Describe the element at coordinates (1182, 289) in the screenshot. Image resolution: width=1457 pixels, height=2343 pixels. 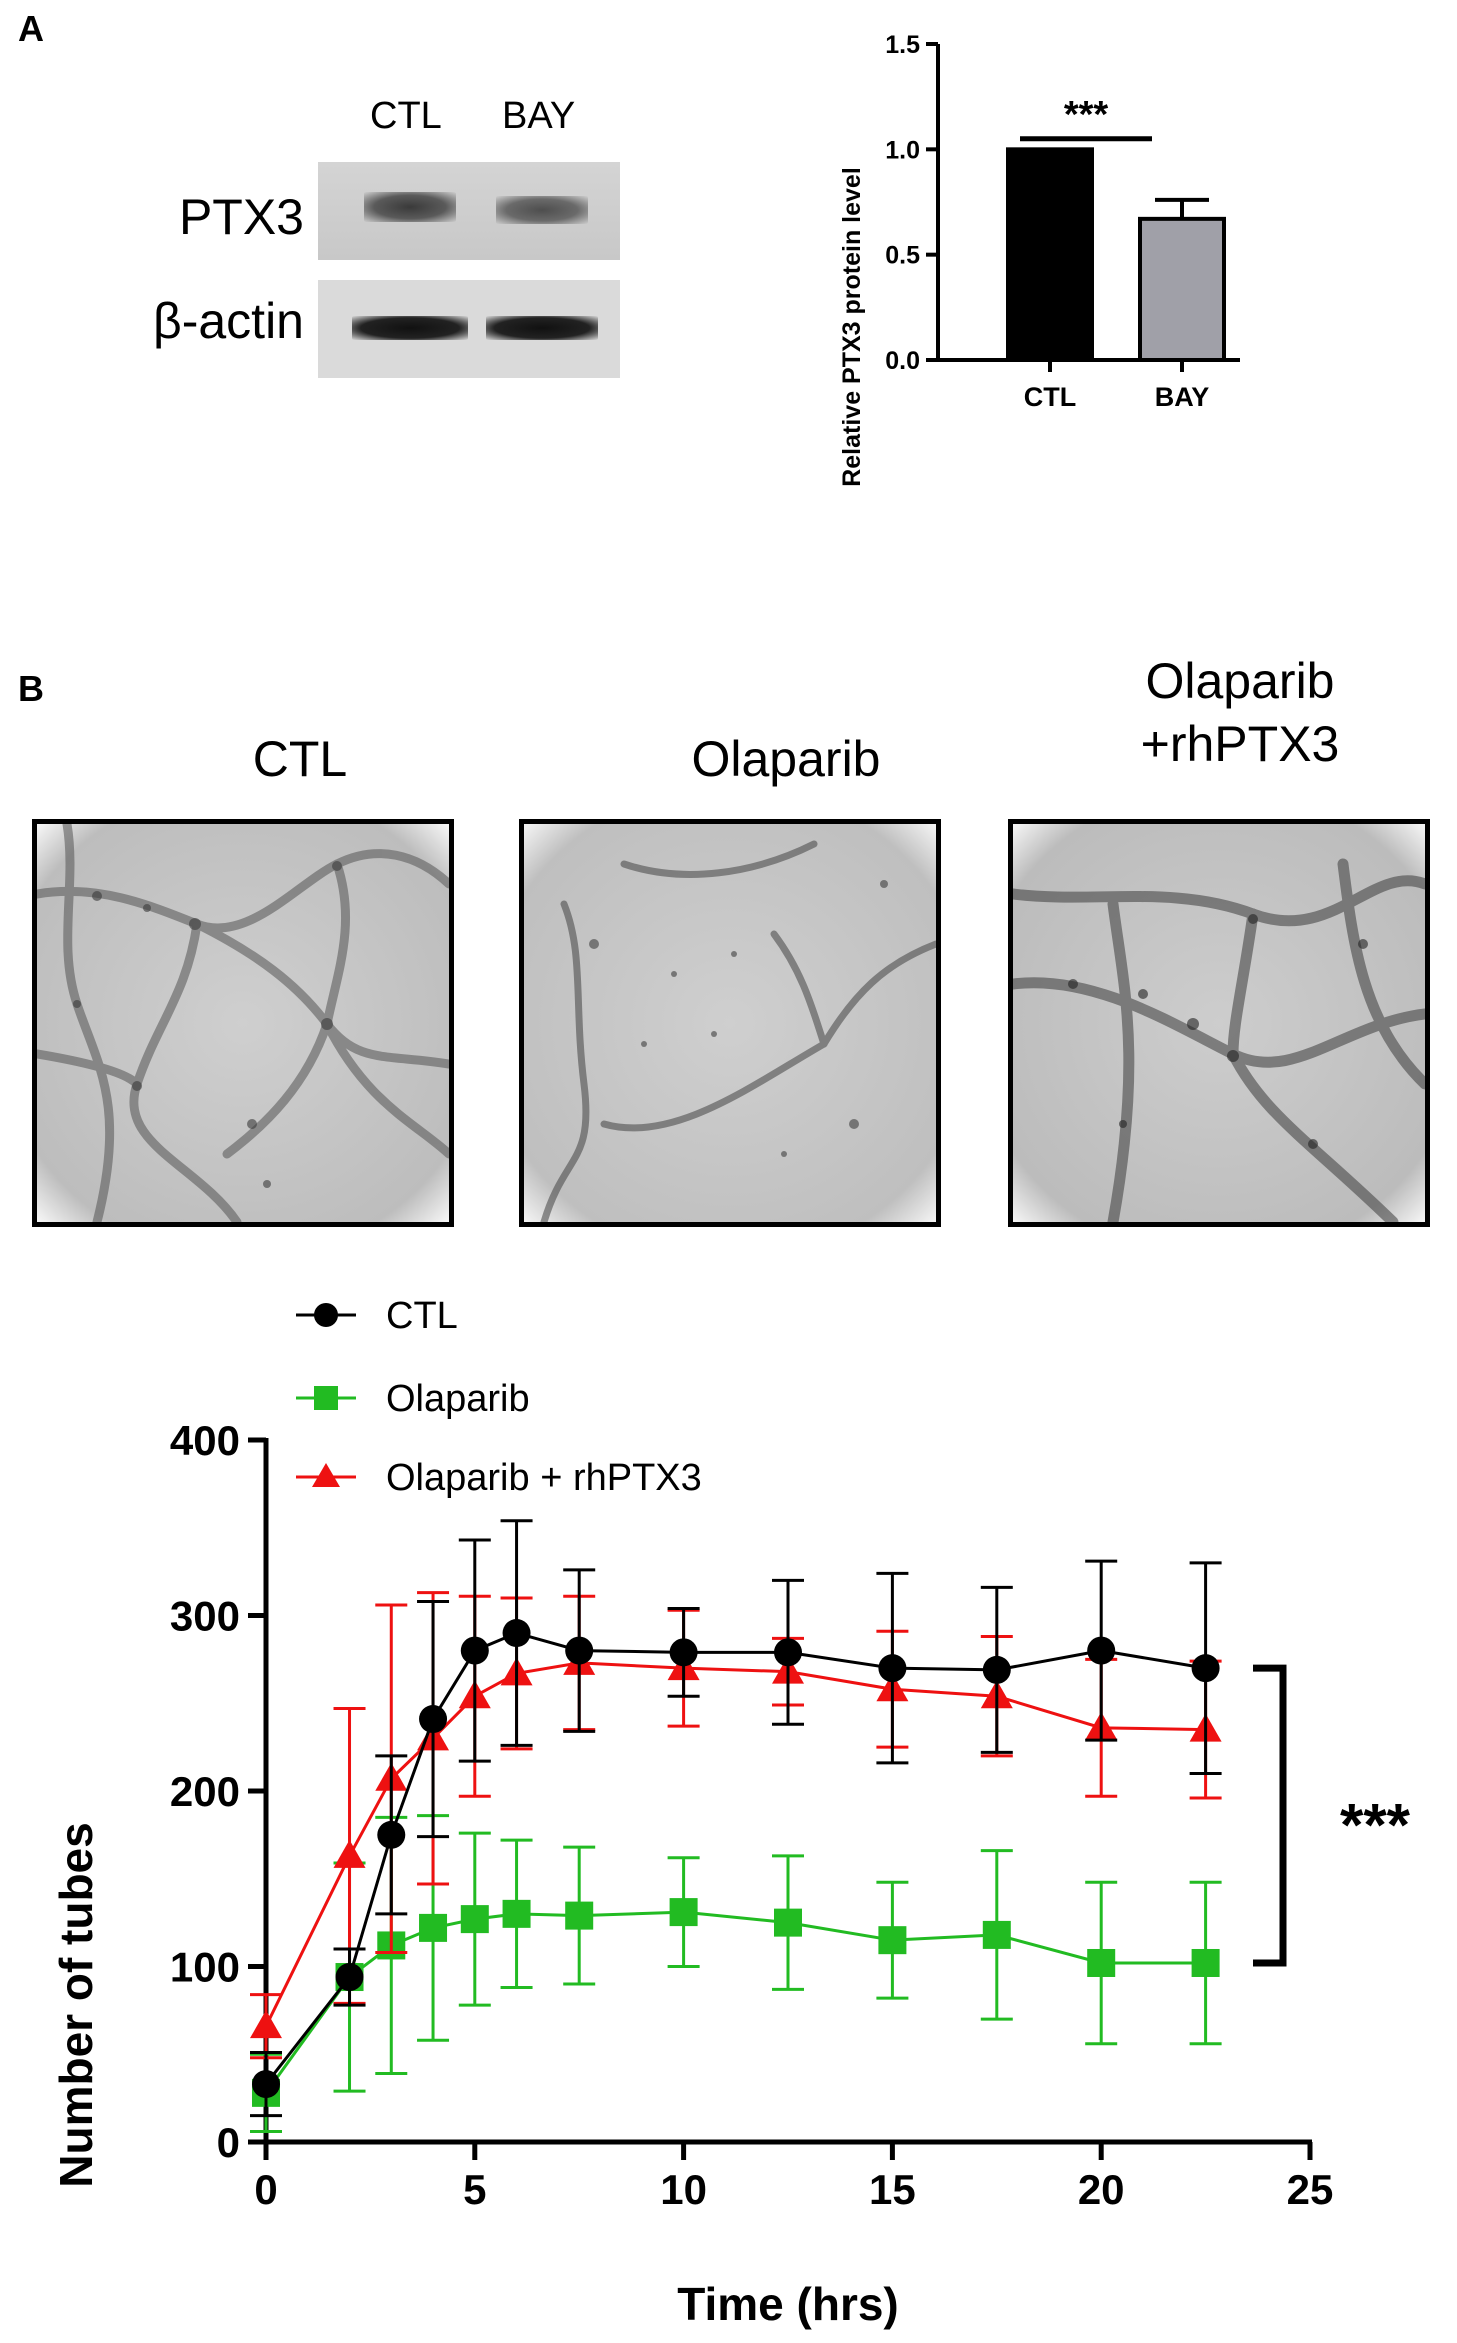
I see `bar-bay` at that location.